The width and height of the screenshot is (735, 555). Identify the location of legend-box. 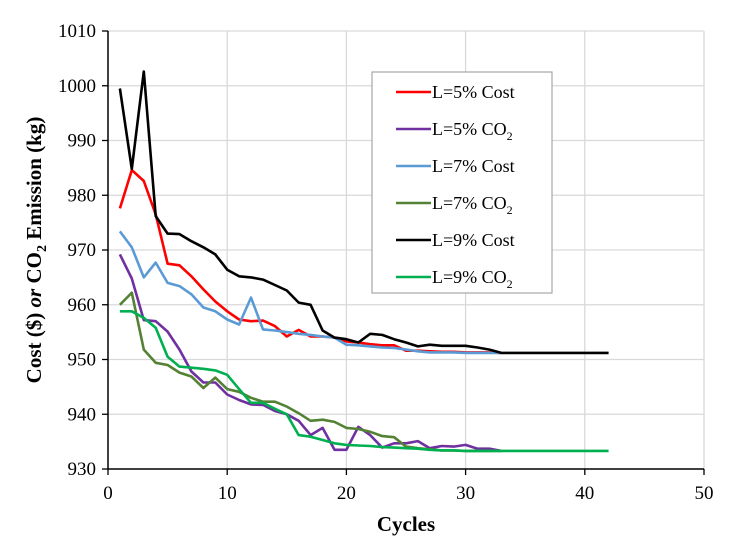
(462, 182).